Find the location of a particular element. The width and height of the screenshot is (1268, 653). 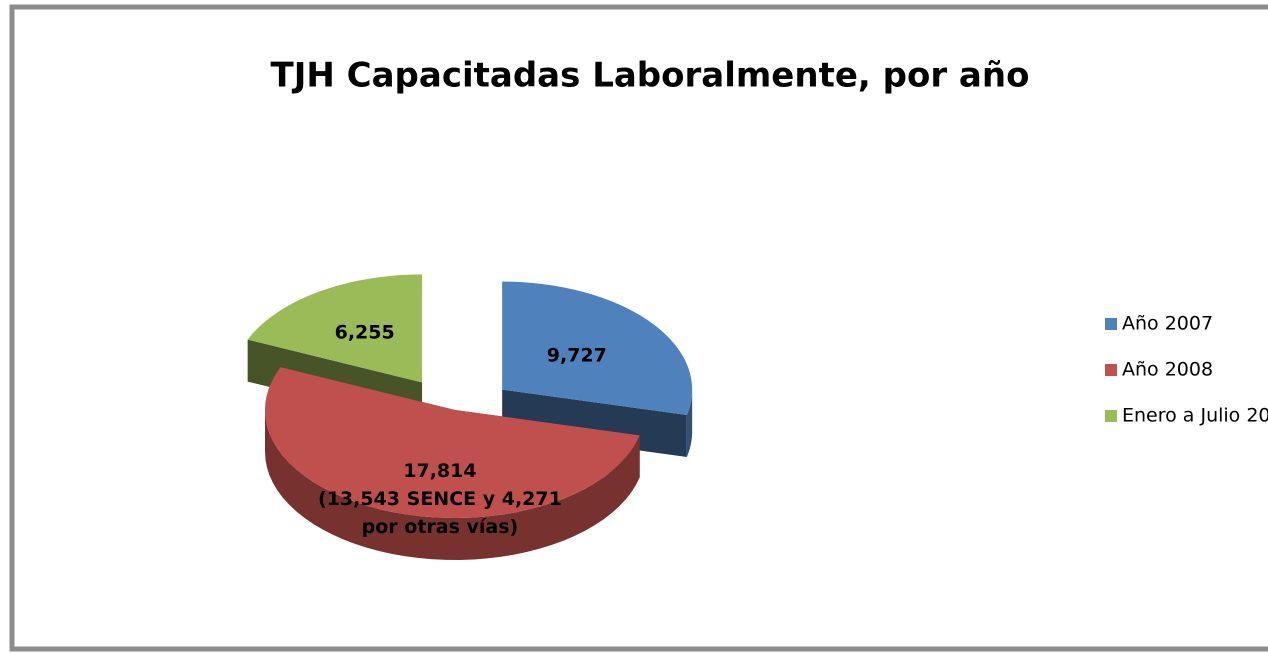

legend-label: Año 2007 is located at coordinates (1167, 324).